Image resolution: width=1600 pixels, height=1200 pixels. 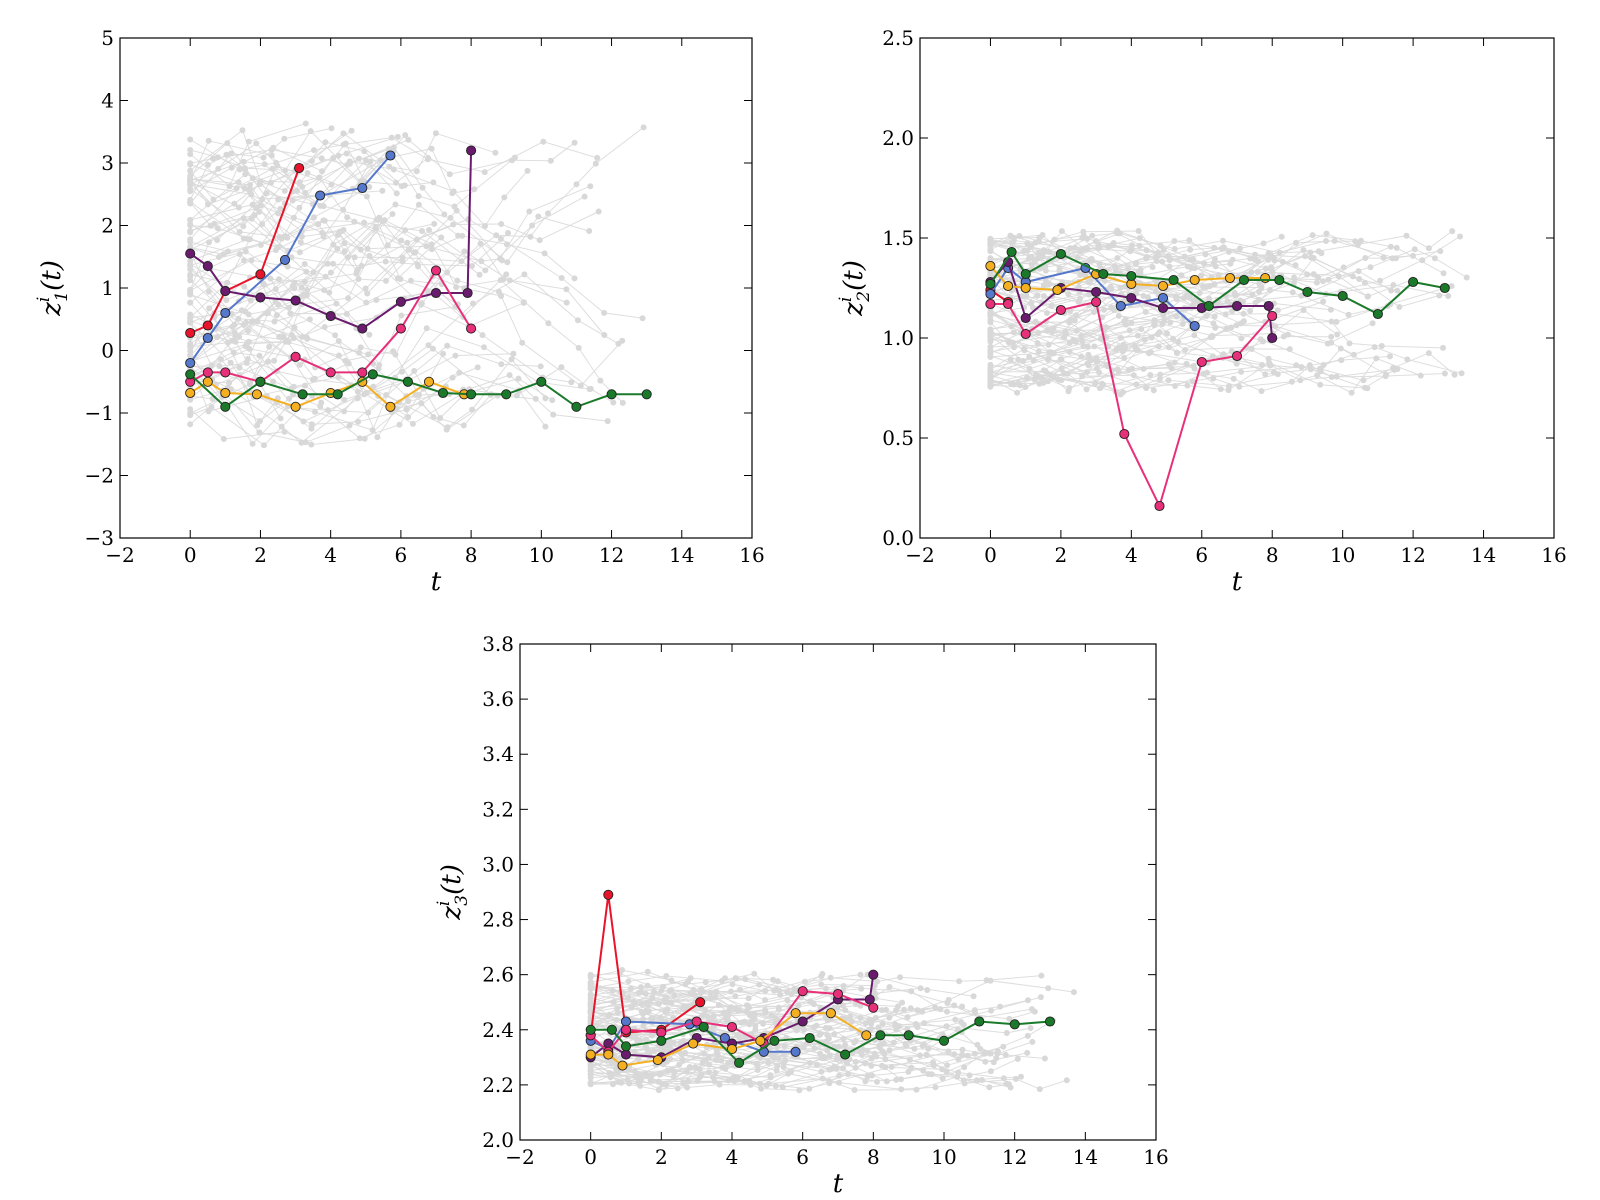 I want to click on data-point-blue, so click(x=1194, y=326).